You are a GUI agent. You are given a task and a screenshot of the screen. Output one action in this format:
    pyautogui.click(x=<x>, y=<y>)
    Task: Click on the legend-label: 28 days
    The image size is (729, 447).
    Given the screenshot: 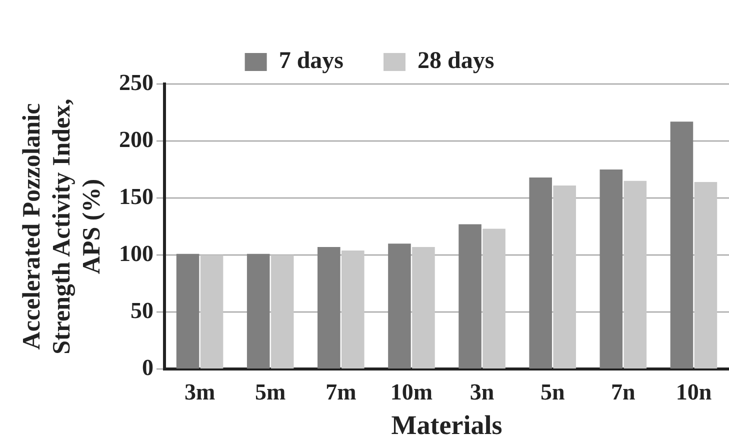 What is the action you would take?
    pyautogui.click(x=456, y=61)
    